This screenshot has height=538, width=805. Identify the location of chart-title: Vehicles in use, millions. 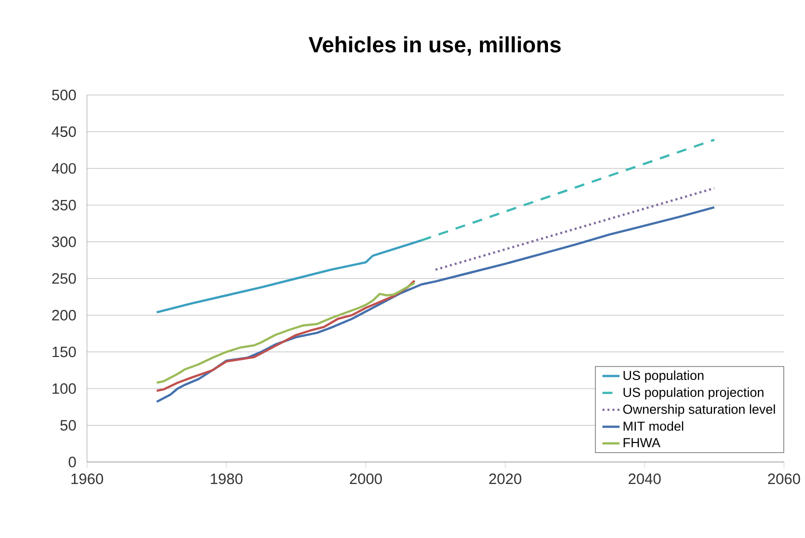
(434, 46).